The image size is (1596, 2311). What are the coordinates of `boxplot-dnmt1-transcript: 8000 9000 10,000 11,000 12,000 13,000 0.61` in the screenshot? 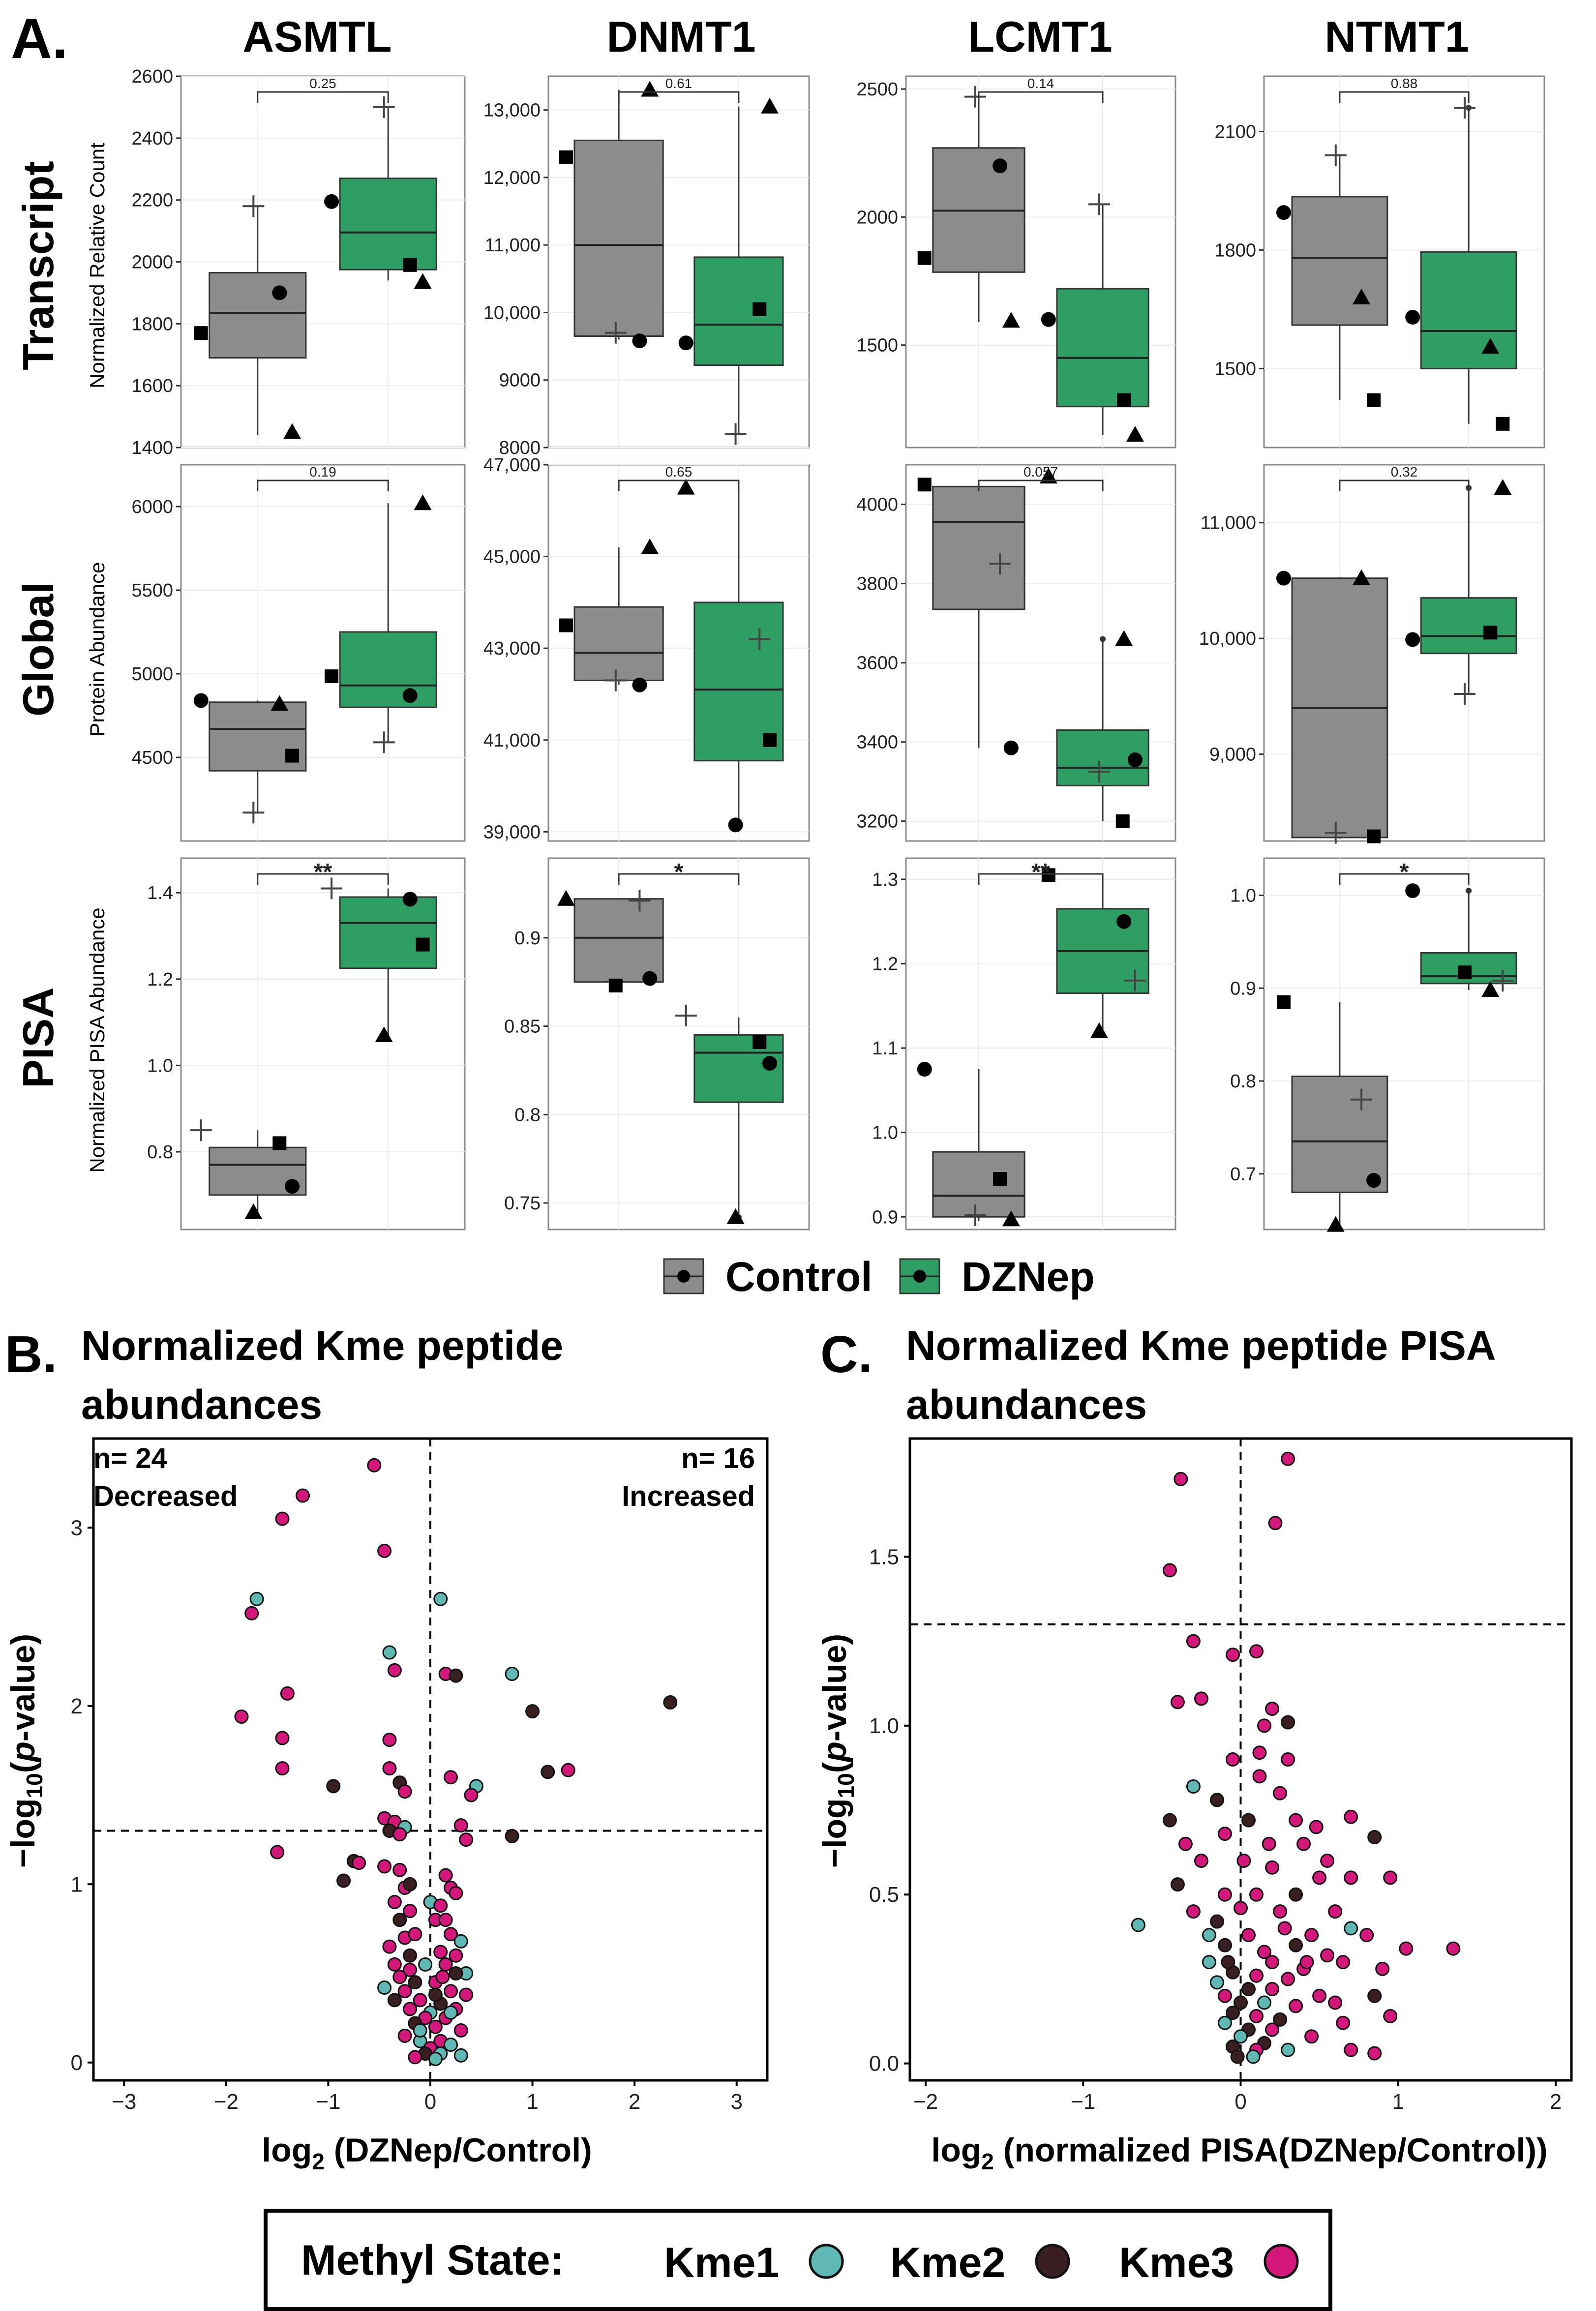 It's located at (646, 266).